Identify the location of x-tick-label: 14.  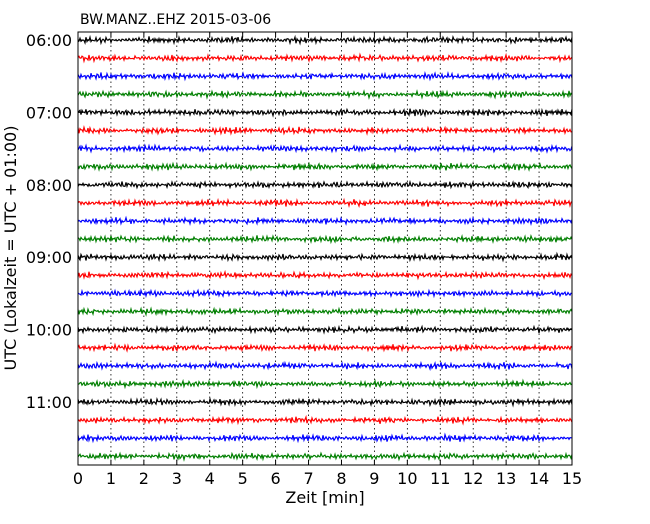
(539, 478).